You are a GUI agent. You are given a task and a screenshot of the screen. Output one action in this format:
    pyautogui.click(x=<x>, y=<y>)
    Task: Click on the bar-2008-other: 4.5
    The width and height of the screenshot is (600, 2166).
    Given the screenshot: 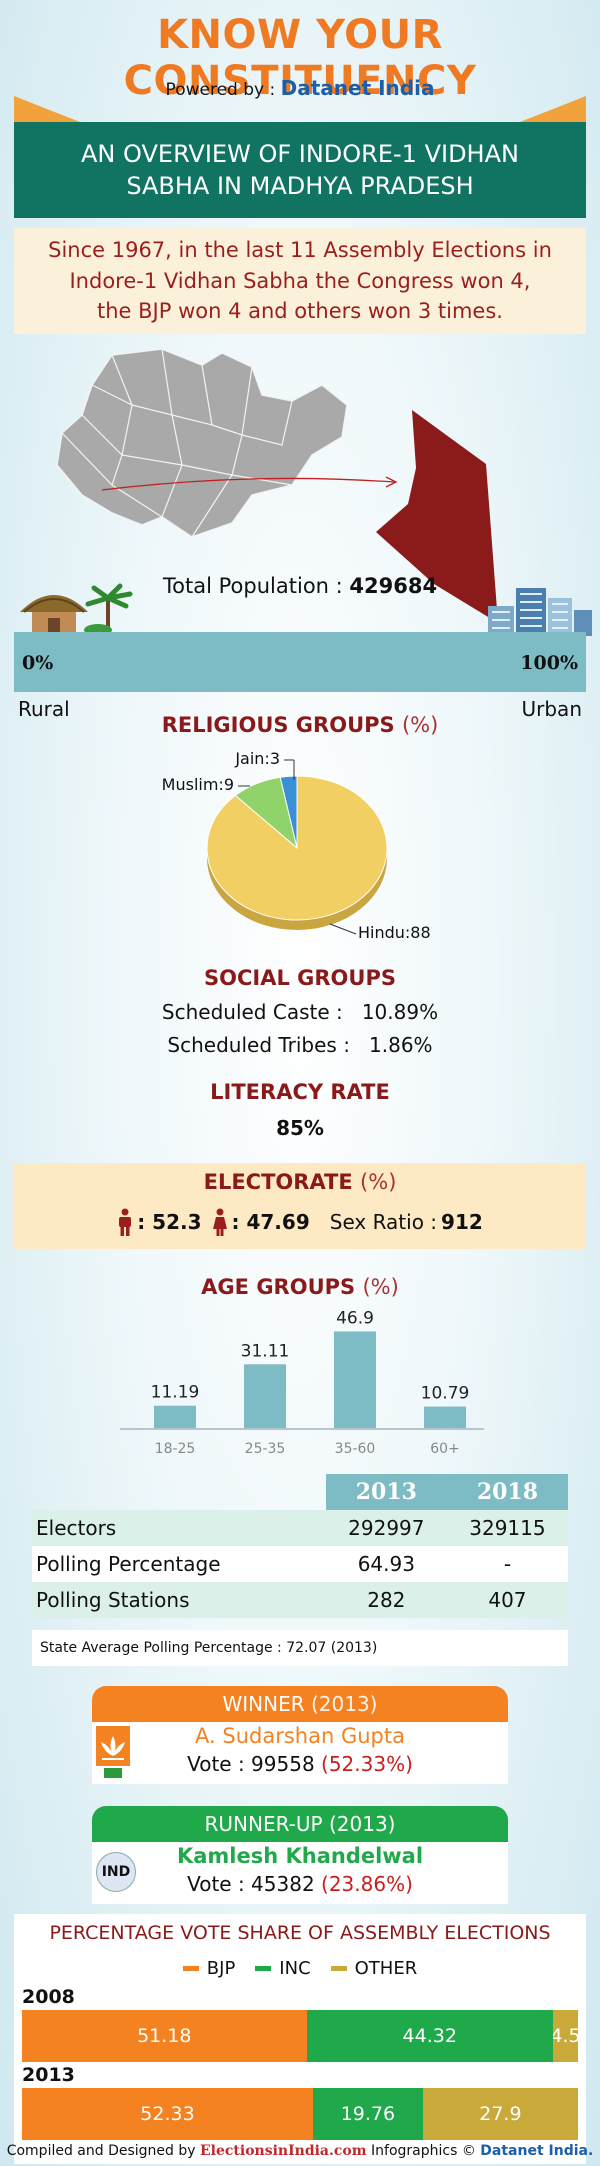 What is the action you would take?
    pyautogui.click(x=565, y=2036)
    